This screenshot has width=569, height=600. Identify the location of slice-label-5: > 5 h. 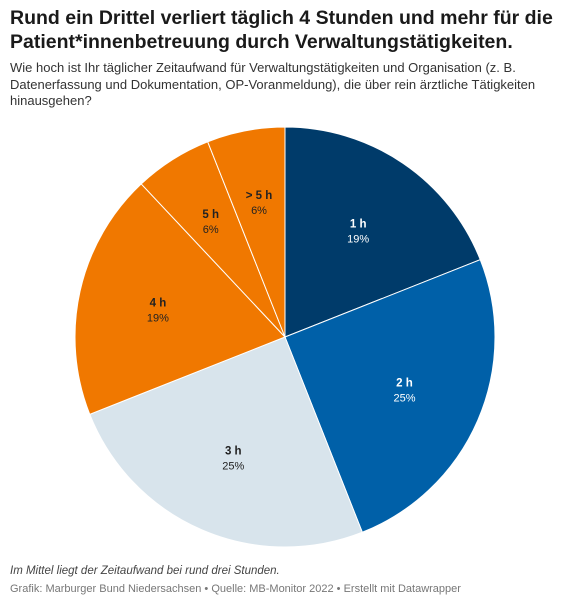
(259, 196).